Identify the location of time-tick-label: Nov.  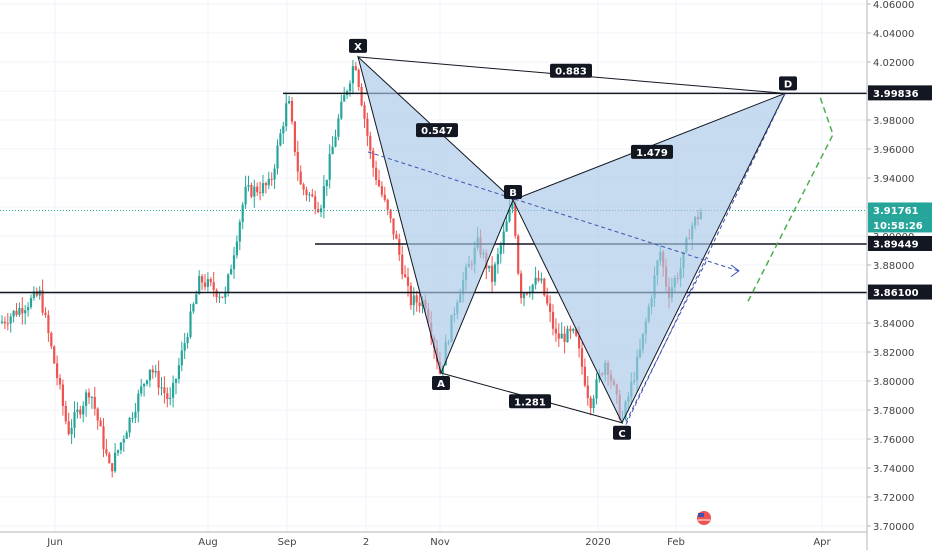
(440, 542).